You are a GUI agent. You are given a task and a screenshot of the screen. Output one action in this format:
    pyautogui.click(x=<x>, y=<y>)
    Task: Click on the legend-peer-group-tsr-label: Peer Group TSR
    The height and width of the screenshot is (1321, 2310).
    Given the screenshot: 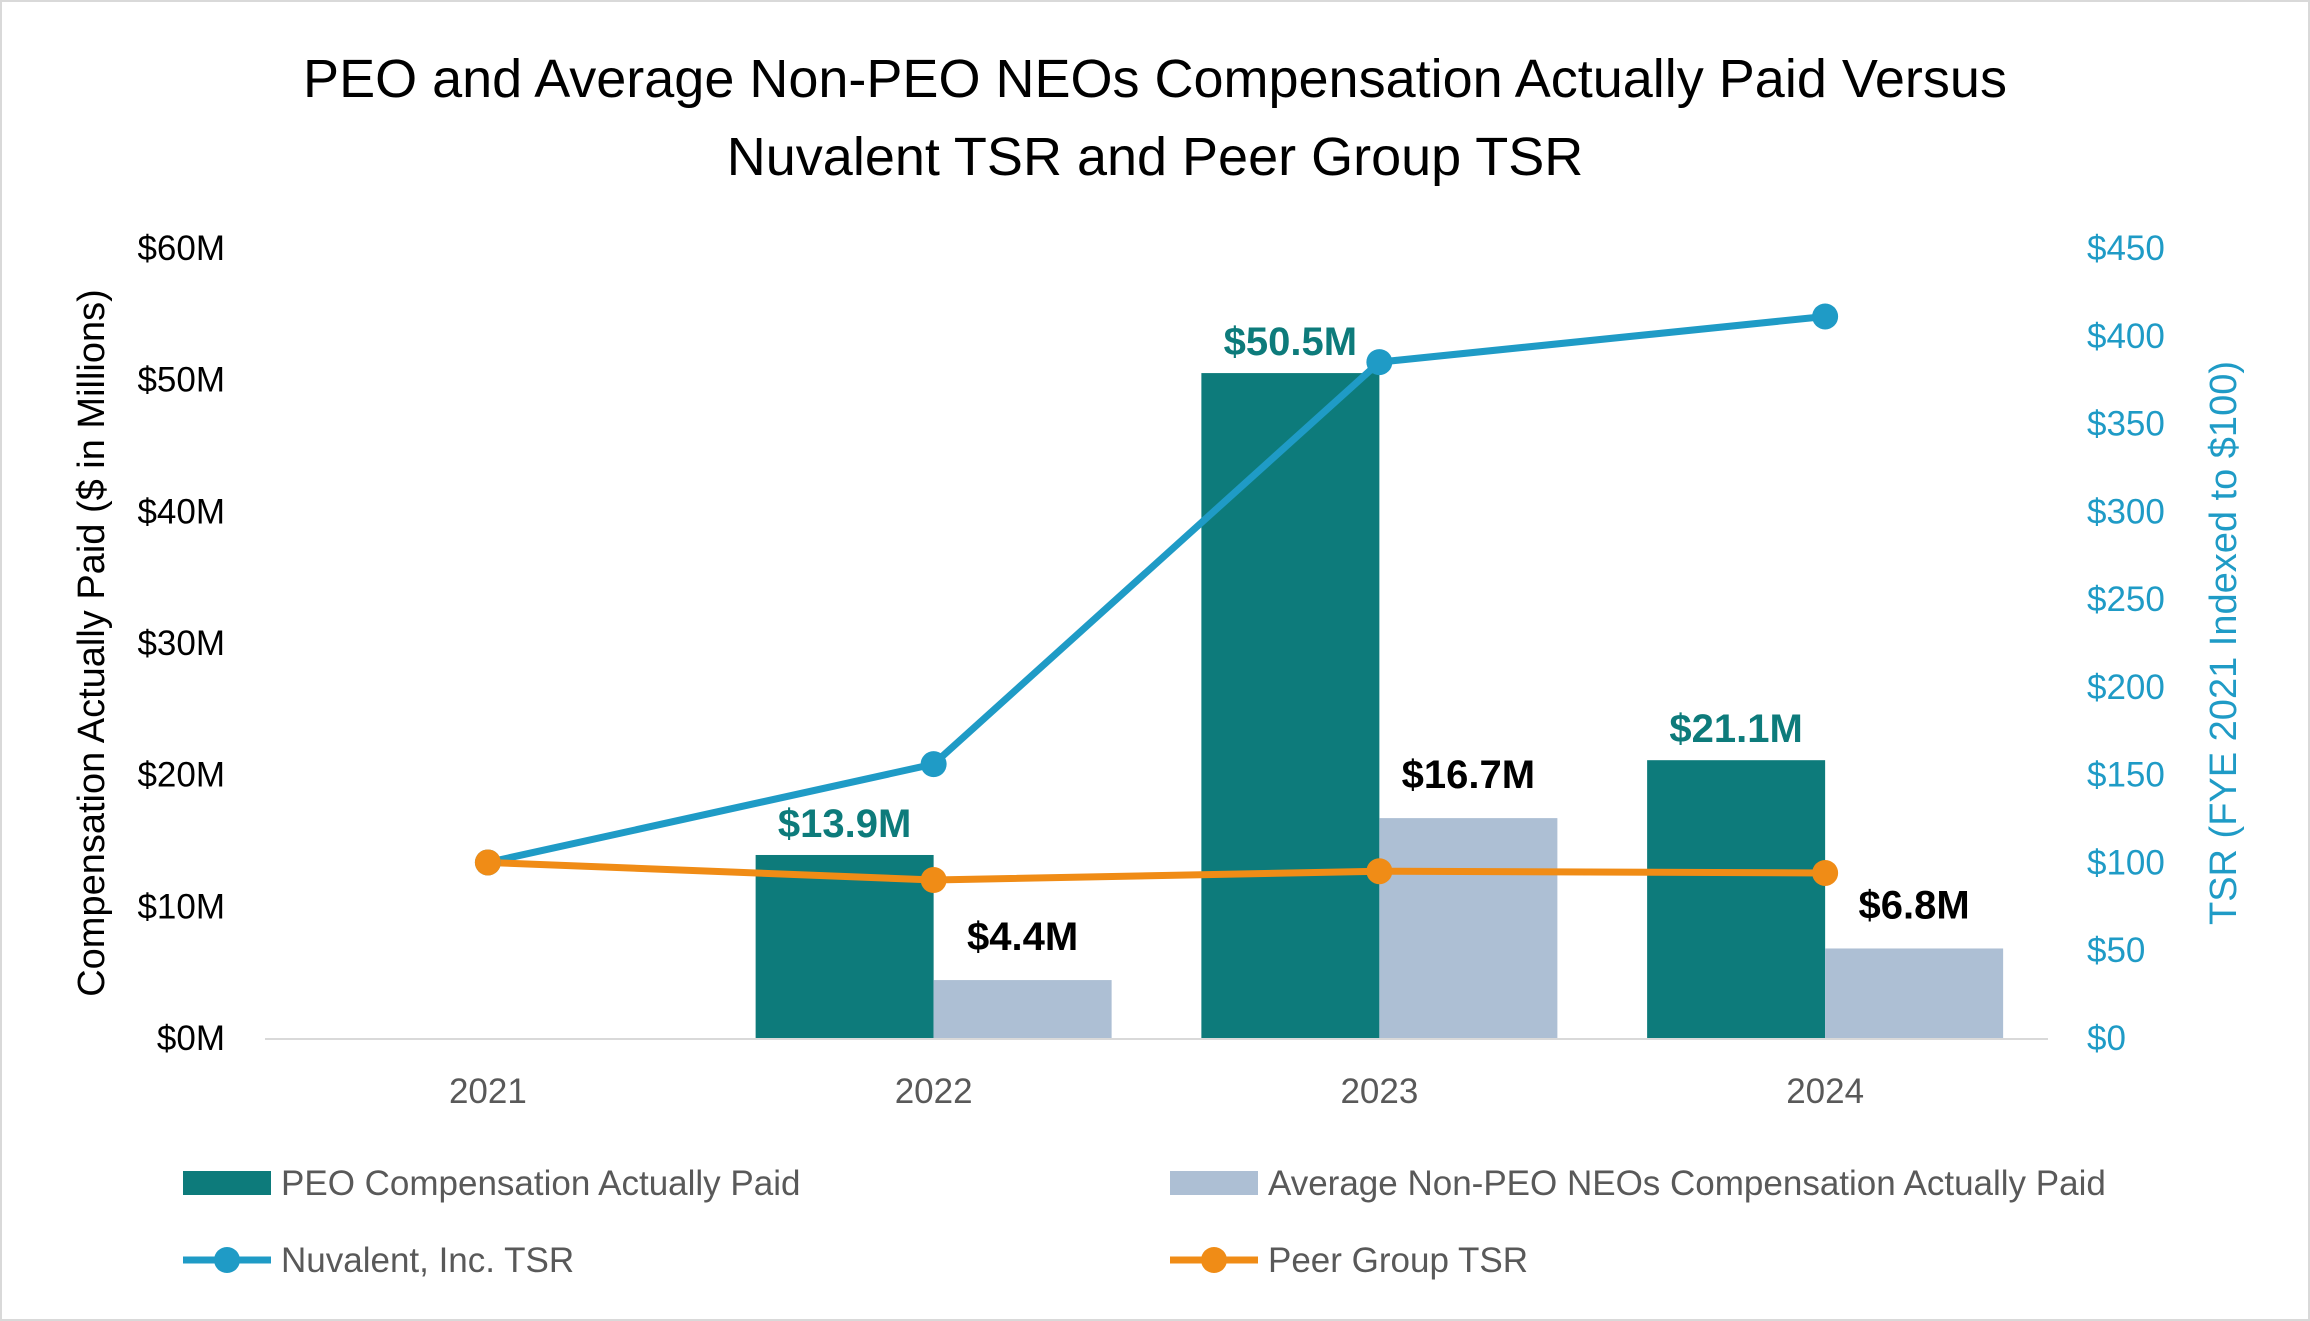 What is the action you would take?
    pyautogui.click(x=1398, y=1260)
    